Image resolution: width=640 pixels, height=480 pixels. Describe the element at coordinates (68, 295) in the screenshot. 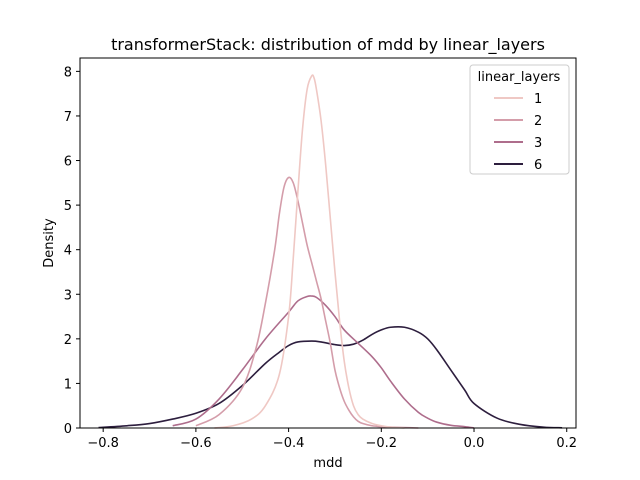

I see `y-tick-label: 3` at that location.